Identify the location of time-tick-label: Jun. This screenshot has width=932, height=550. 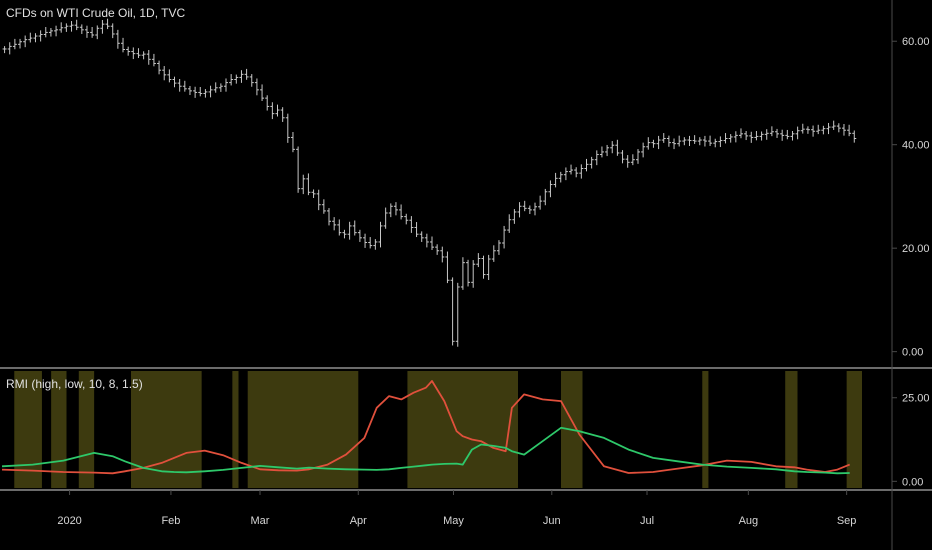
(552, 521).